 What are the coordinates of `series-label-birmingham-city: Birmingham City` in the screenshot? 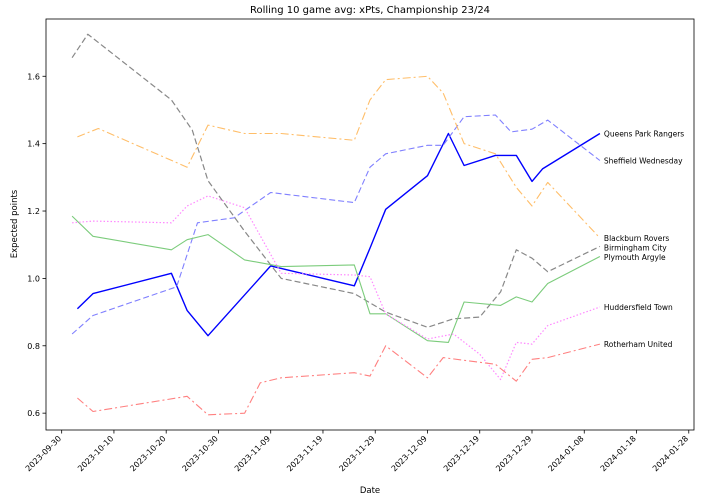 It's located at (635, 247).